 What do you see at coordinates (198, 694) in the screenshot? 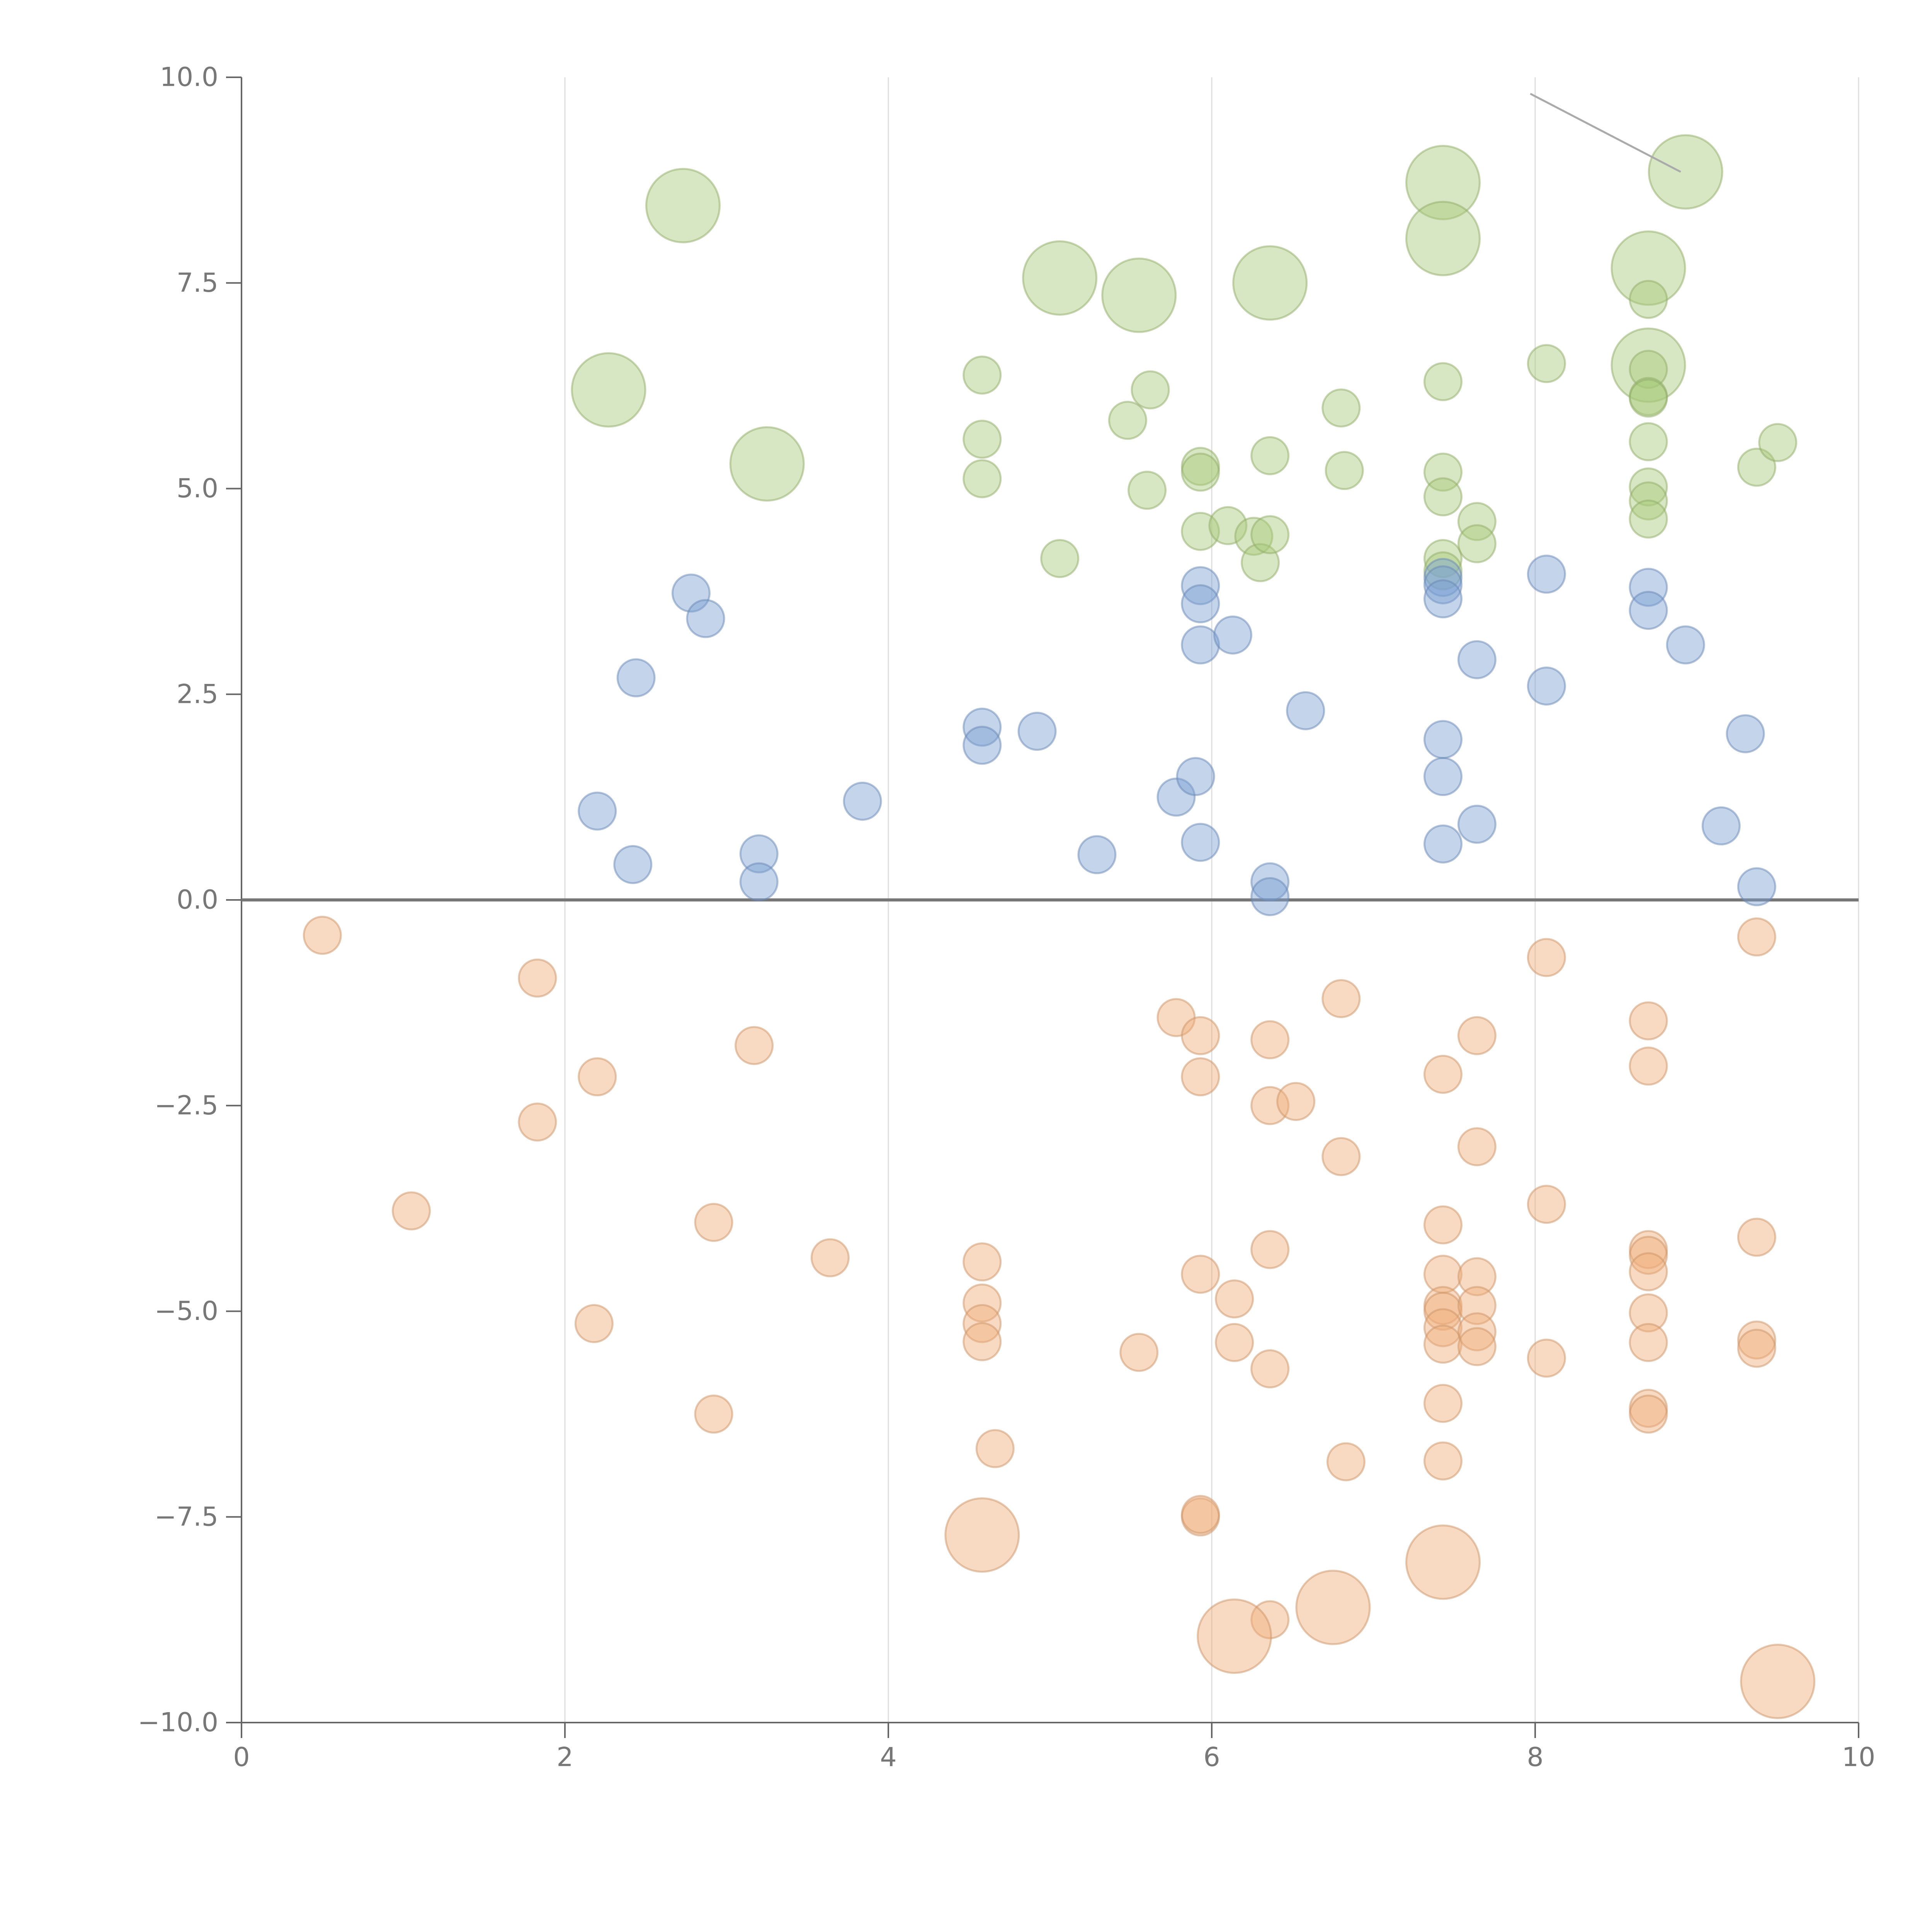
I see `y-tick-label: 2.5` at bounding box center [198, 694].